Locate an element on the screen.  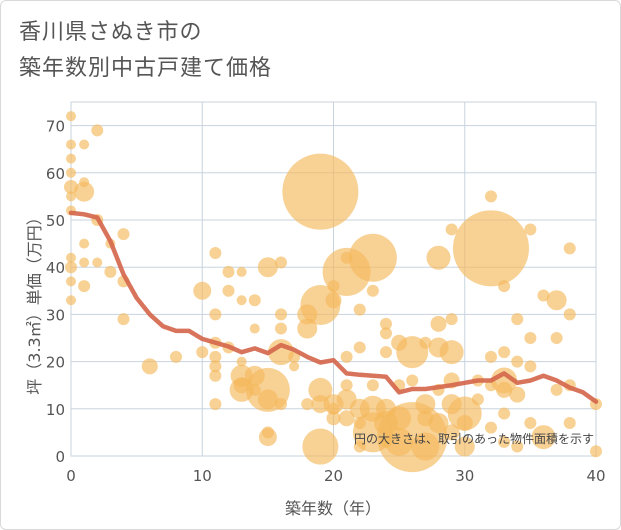
x-tick-label: 20 is located at coordinates (333, 476).